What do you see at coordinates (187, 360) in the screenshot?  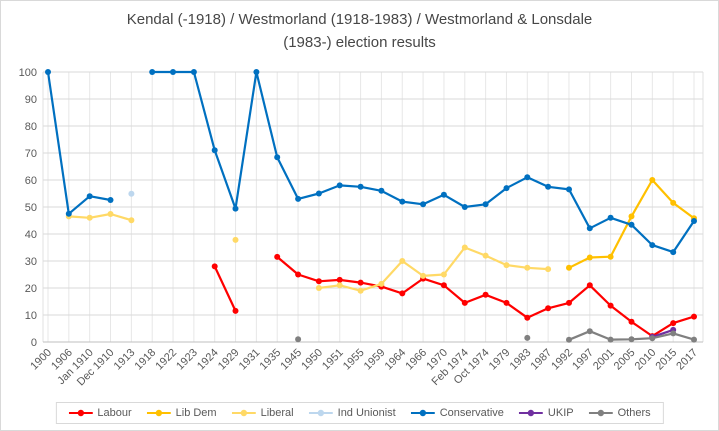 I see `x-tick-label: 1923` at bounding box center [187, 360].